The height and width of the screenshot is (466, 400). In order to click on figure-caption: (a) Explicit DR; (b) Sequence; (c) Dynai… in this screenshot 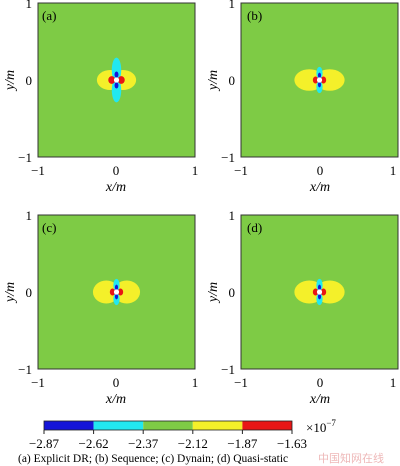, I will do `click(153, 459)`.